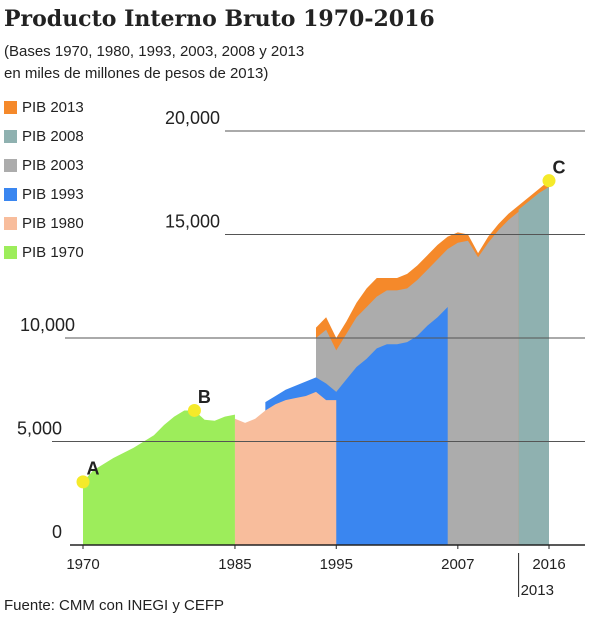 Image resolution: width=589 pixels, height=620 pixels. I want to click on legend-label: PIB 2008, so click(53, 136).